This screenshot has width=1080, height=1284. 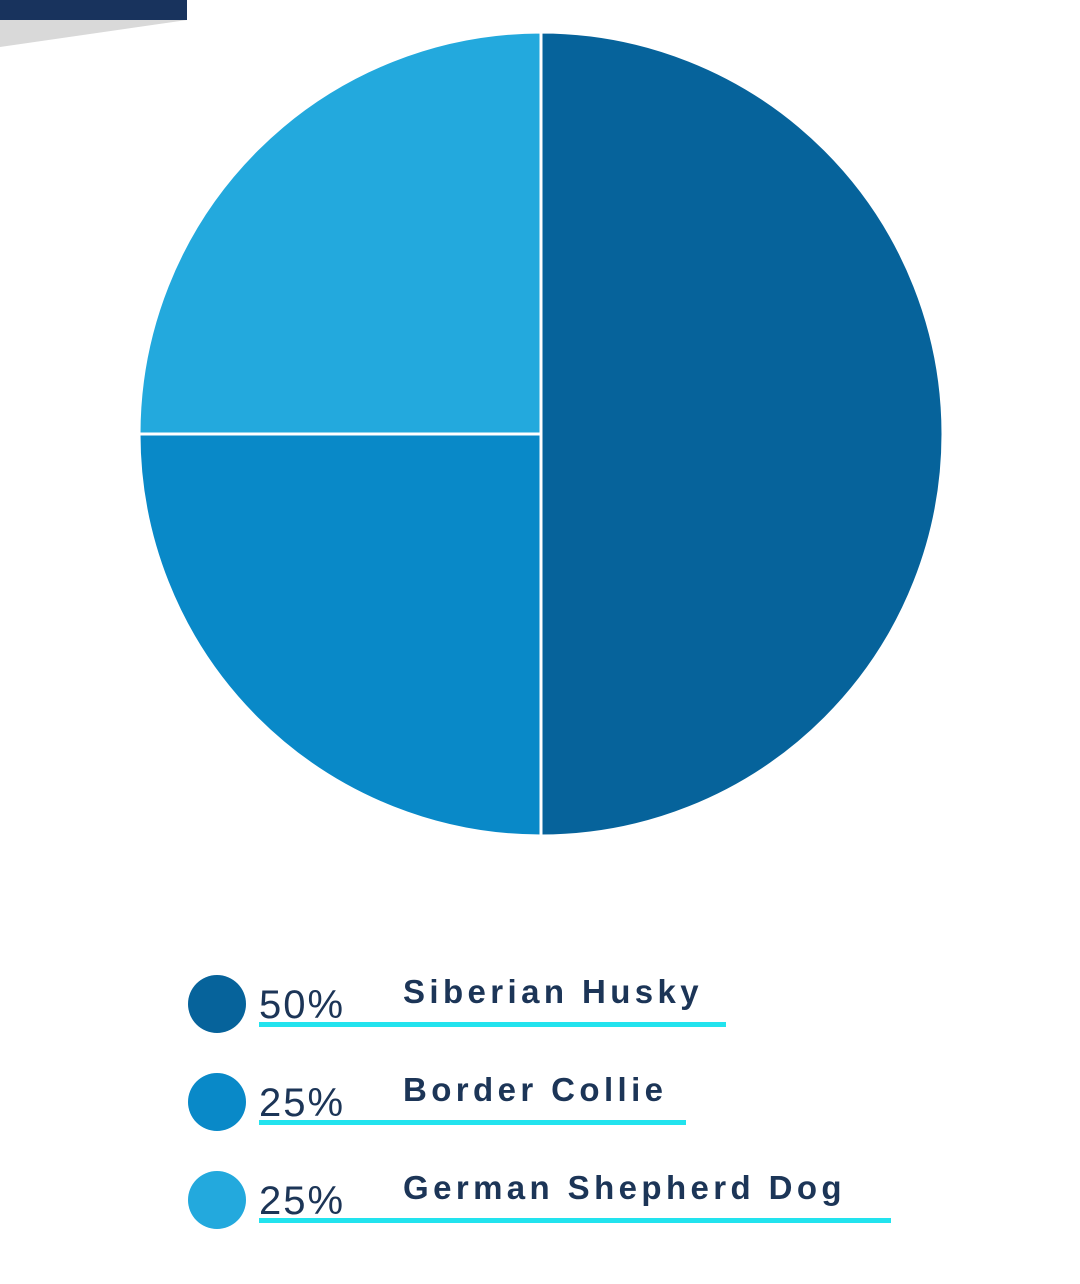 What do you see at coordinates (93, 33) in the screenshot?
I see `header-wedge` at bounding box center [93, 33].